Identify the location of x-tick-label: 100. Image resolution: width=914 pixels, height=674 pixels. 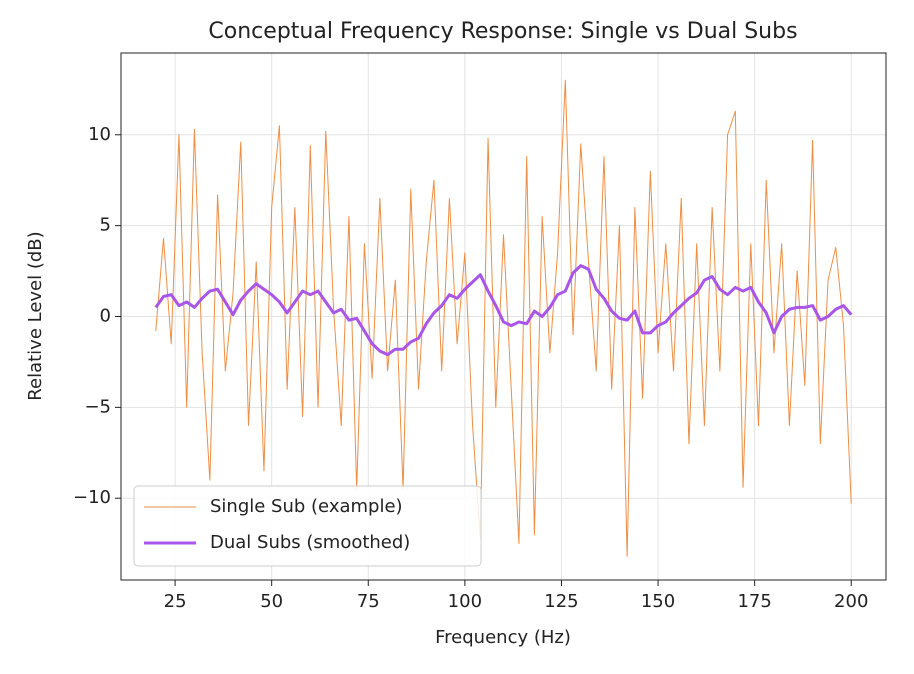
(465, 601).